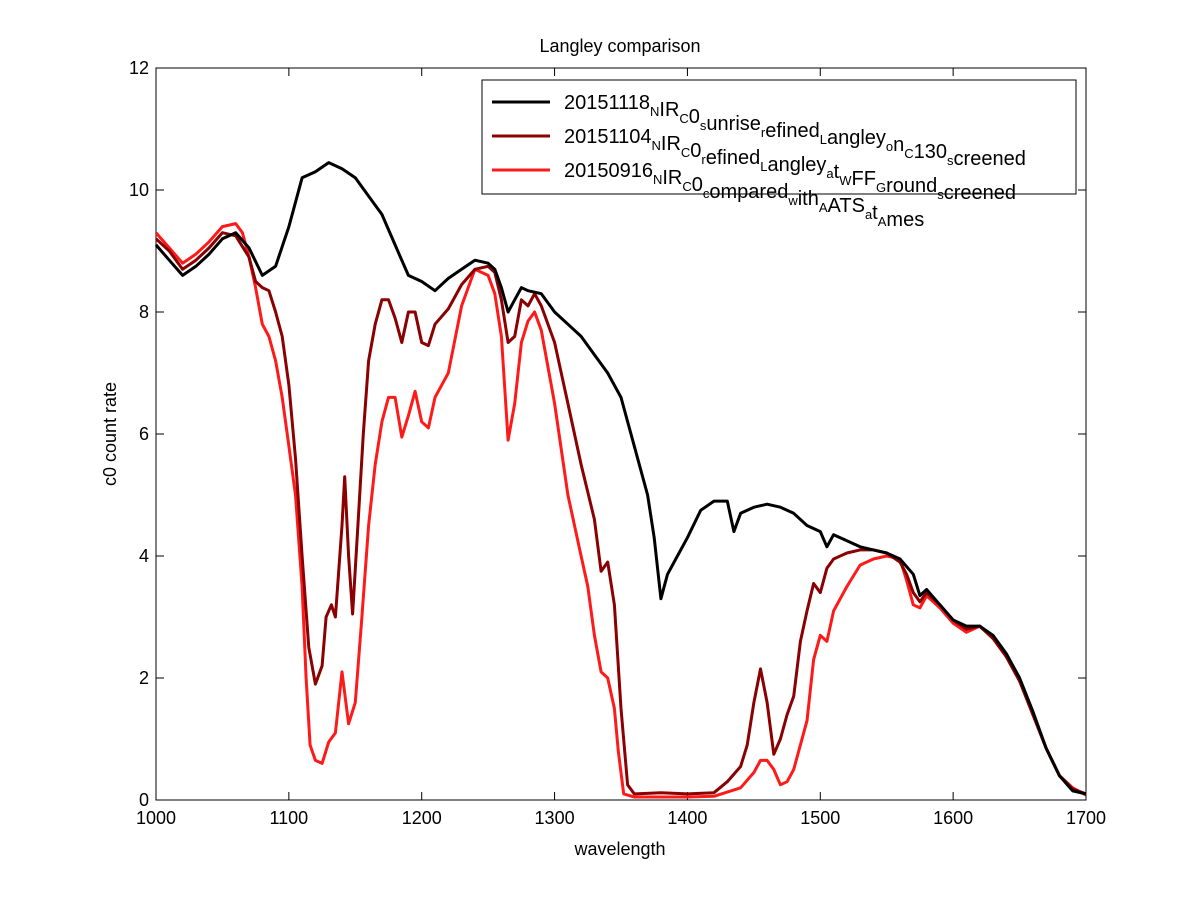 The height and width of the screenshot is (900, 1200). What do you see at coordinates (110, 434) in the screenshot?
I see `y-axis-title: c0 count rate` at bounding box center [110, 434].